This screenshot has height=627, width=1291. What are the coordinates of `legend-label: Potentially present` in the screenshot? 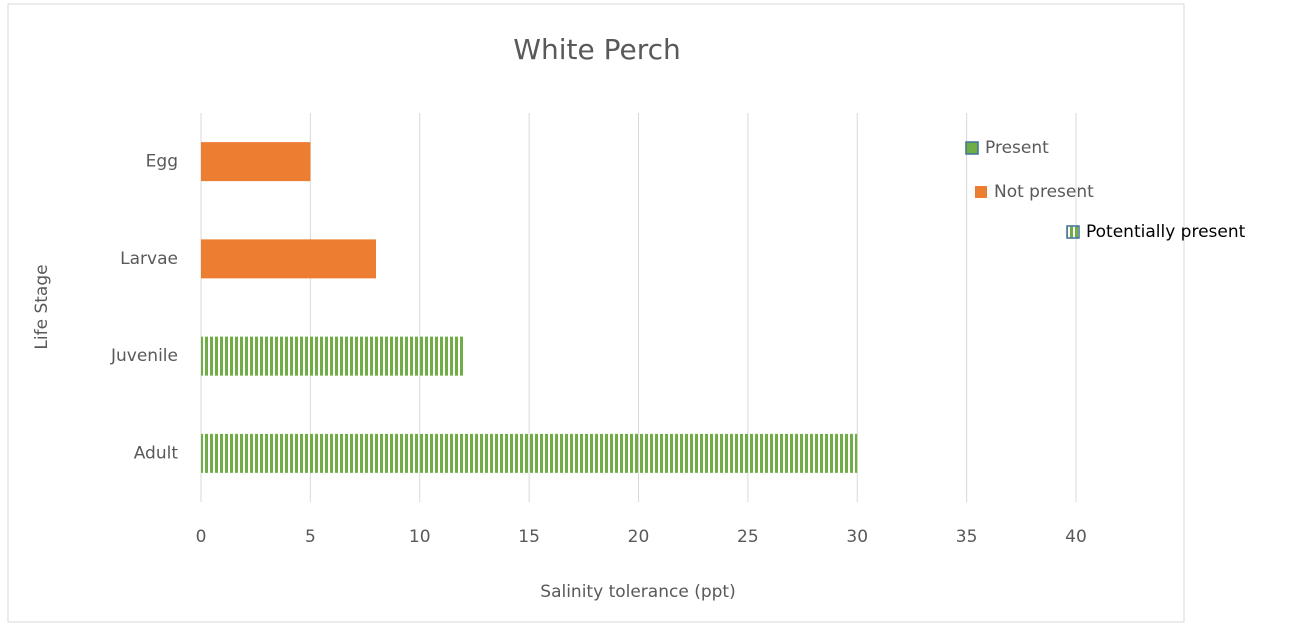 It's located at (1166, 232).